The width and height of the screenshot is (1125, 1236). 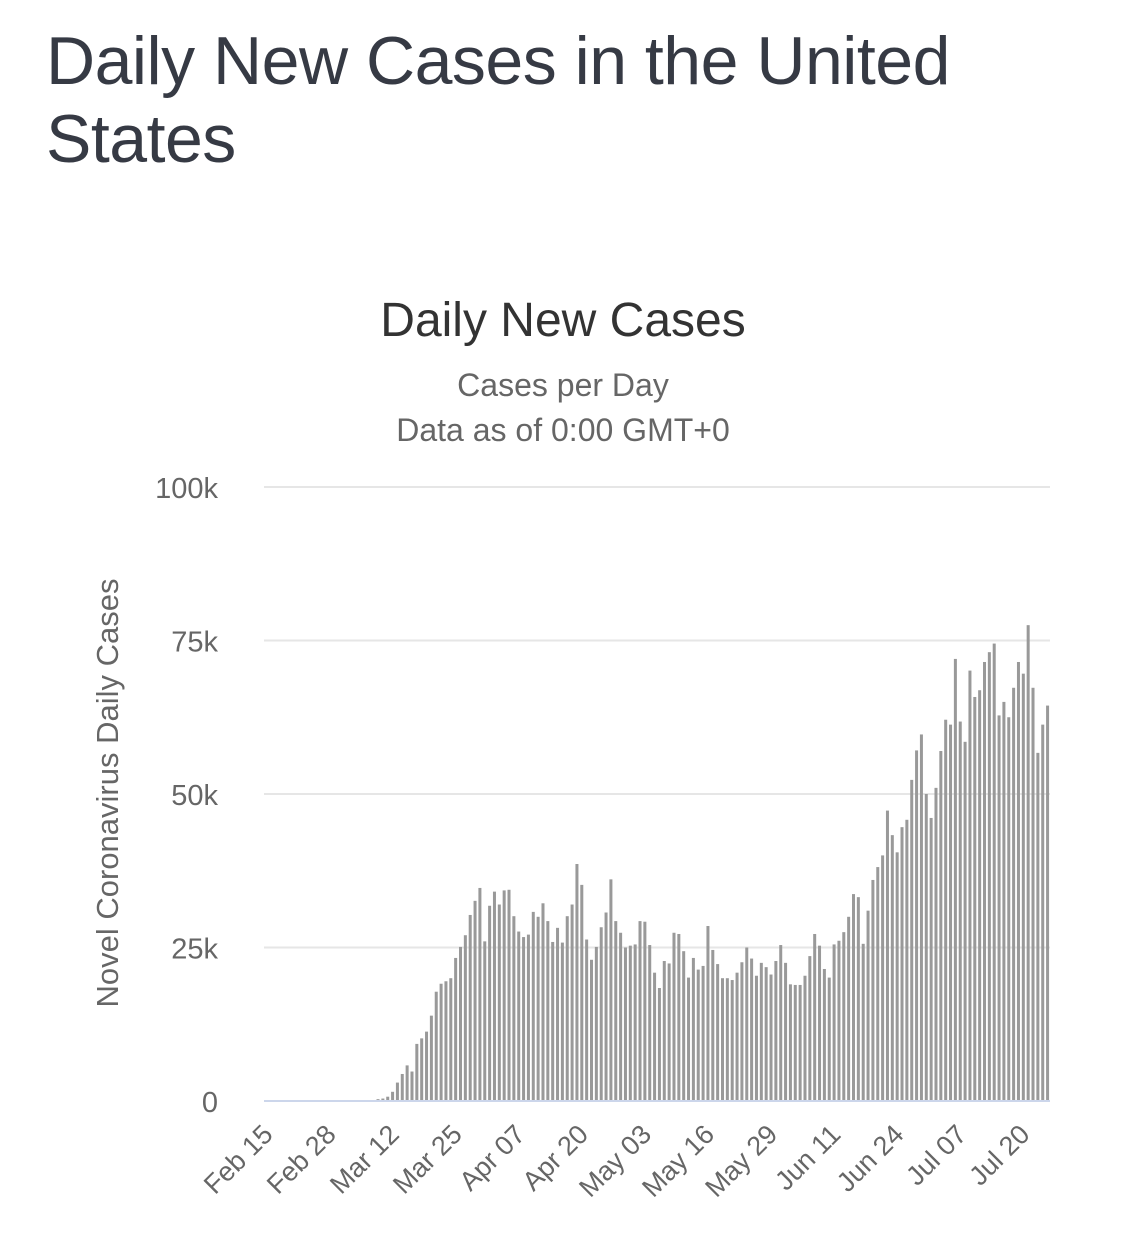 What do you see at coordinates (238, 1159) in the screenshot?
I see `x-tick-label: Feb 15` at bounding box center [238, 1159].